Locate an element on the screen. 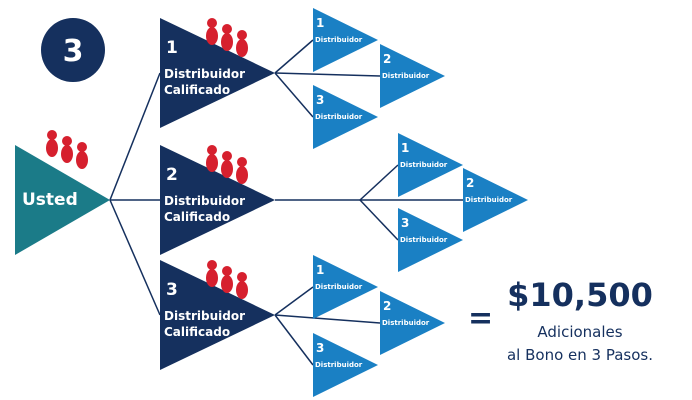 The image size is (692, 400). result-amount: $10,500 is located at coordinates (580, 295).